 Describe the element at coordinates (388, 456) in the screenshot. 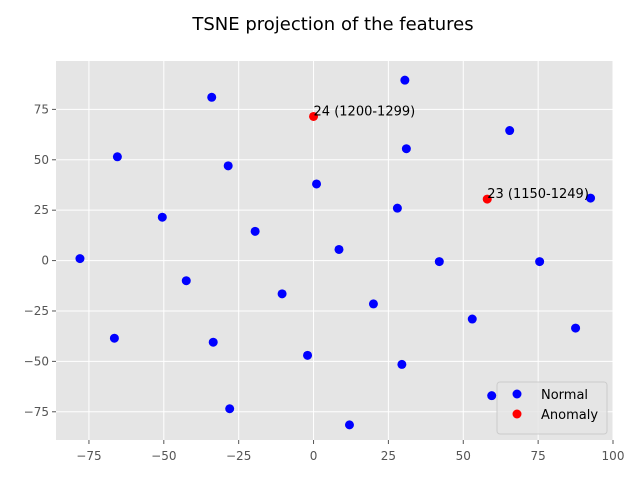

I see `x-tick-label: 25` at that location.